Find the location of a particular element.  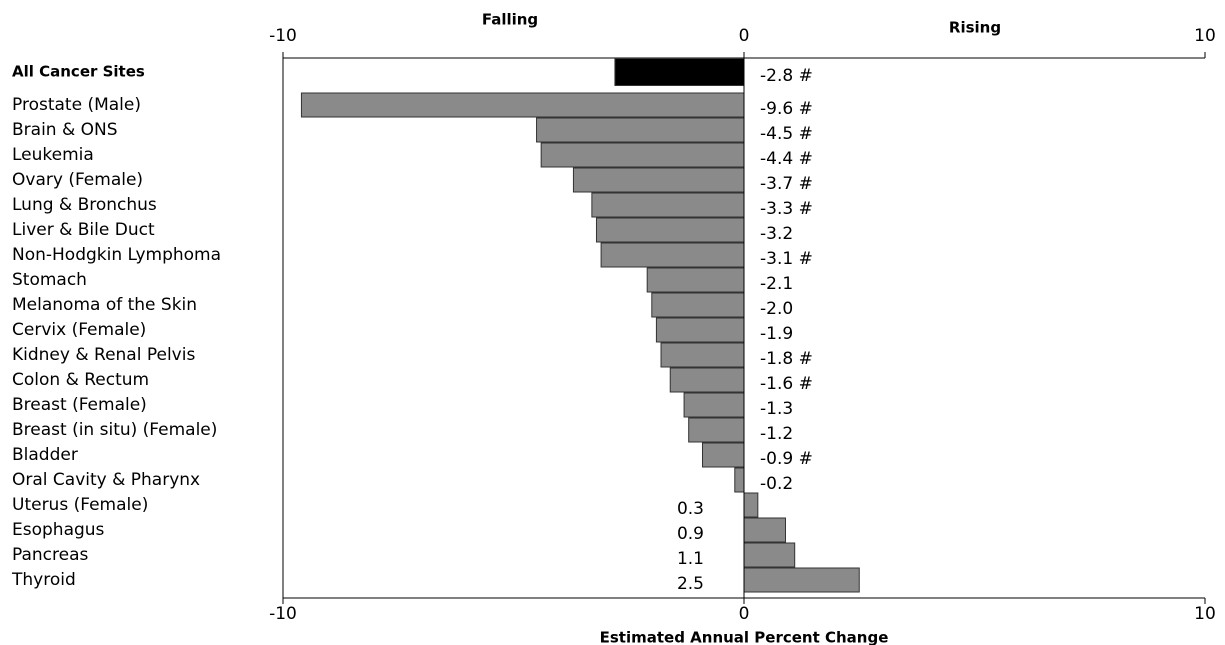

value-label: -9.6 # is located at coordinates (786, 109).